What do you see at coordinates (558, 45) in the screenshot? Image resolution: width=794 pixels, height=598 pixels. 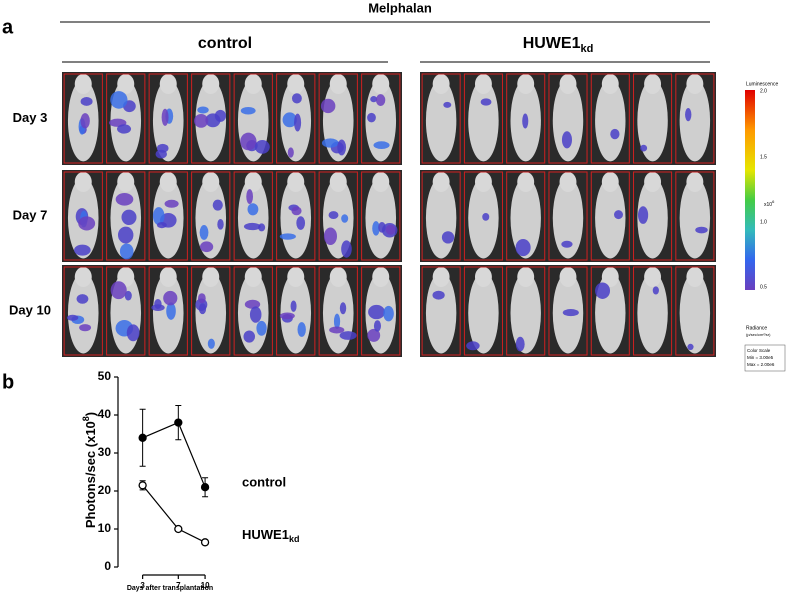 I see `group-label: HUWE1kd` at bounding box center [558, 45].